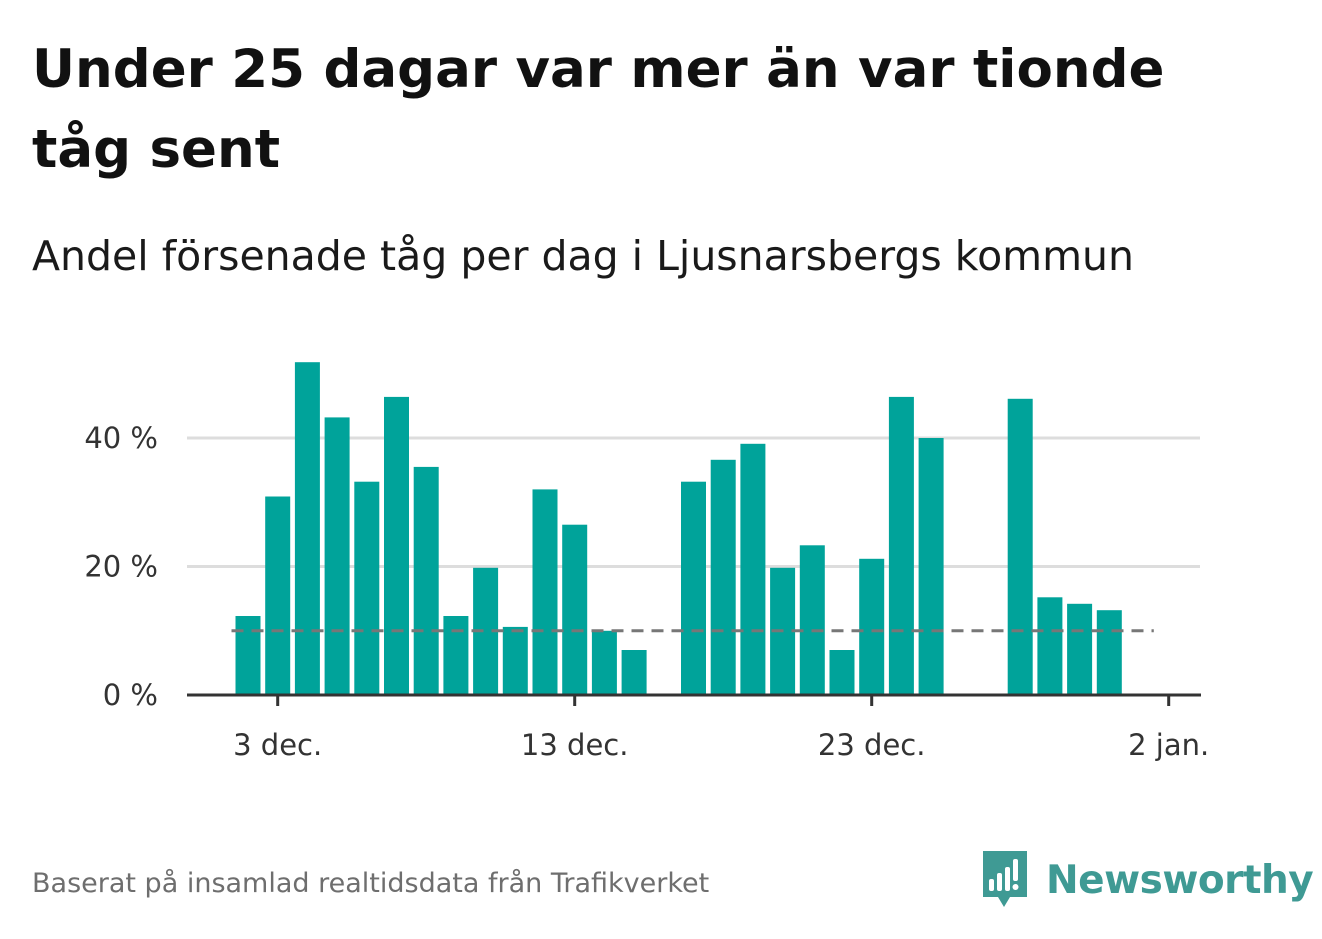 The height and width of the screenshot is (939, 1322). Describe the element at coordinates (130, 695) in the screenshot. I see `y-tick-label: 0 %` at that location.